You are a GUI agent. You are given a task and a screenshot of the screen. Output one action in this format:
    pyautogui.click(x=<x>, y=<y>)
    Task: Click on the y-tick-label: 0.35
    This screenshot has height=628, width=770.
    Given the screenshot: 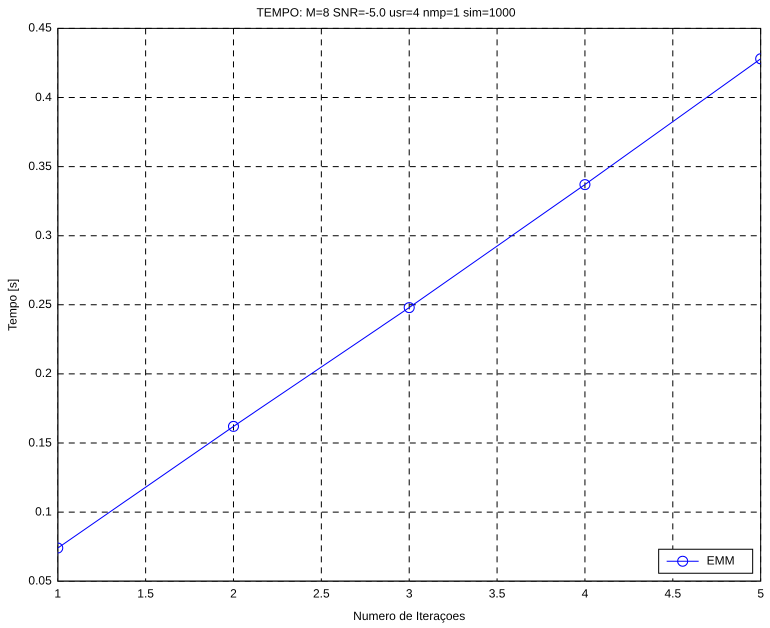 What is the action you would take?
    pyautogui.click(x=40, y=165)
    